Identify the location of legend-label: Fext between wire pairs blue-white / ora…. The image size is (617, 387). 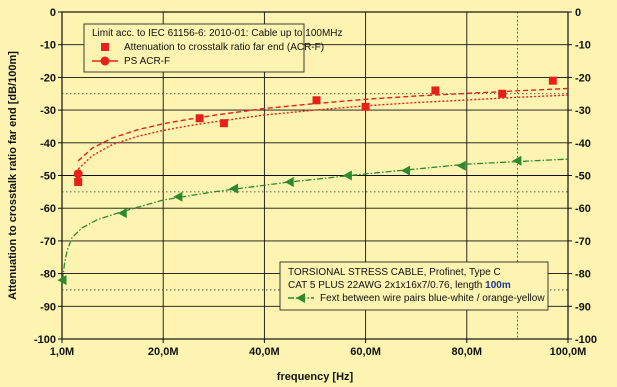
(432, 298).